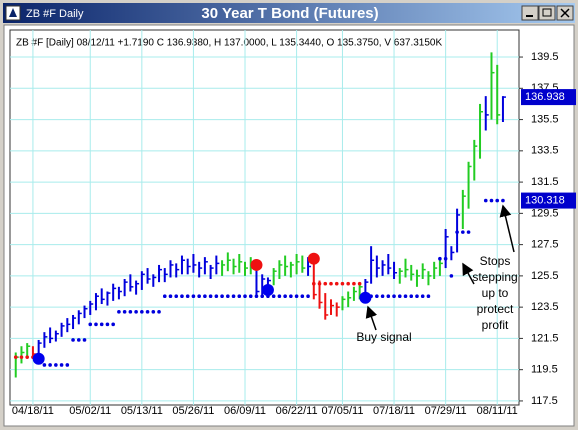 The width and height of the screenshot is (578, 430). What do you see at coordinates (90, 411) in the screenshot?
I see `x-tick-label: 05/02/11` at bounding box center [90, 411].